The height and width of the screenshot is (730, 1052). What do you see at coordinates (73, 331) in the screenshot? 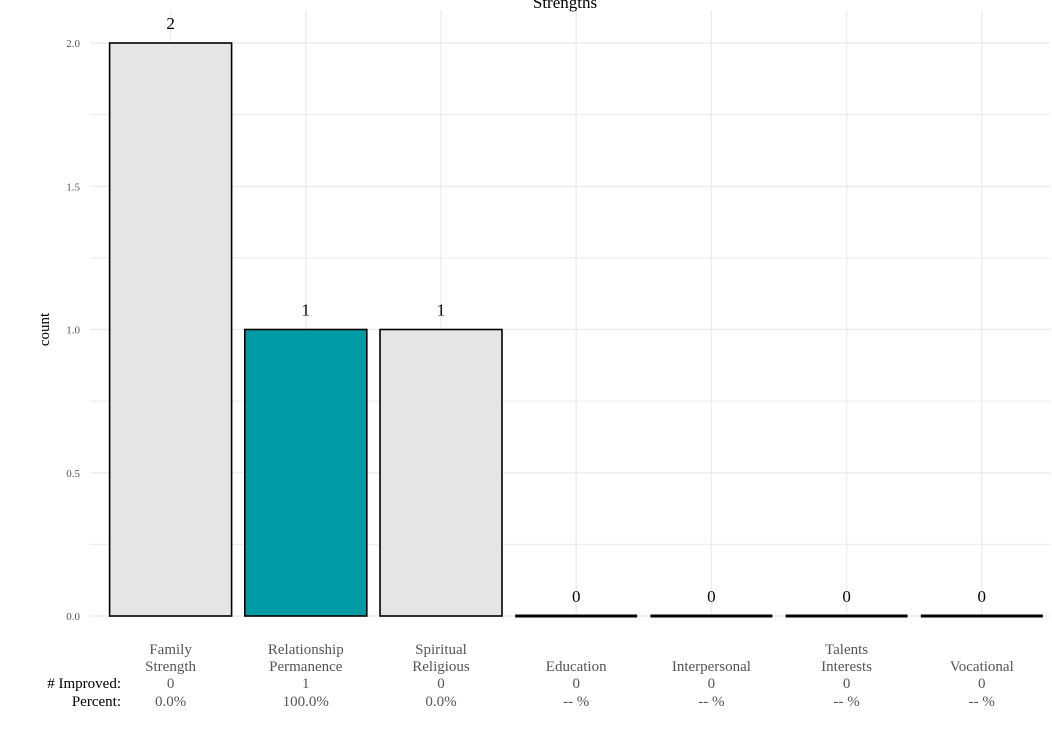
I see `y-tick-label: 1.0` at bounding box center [73, 331].